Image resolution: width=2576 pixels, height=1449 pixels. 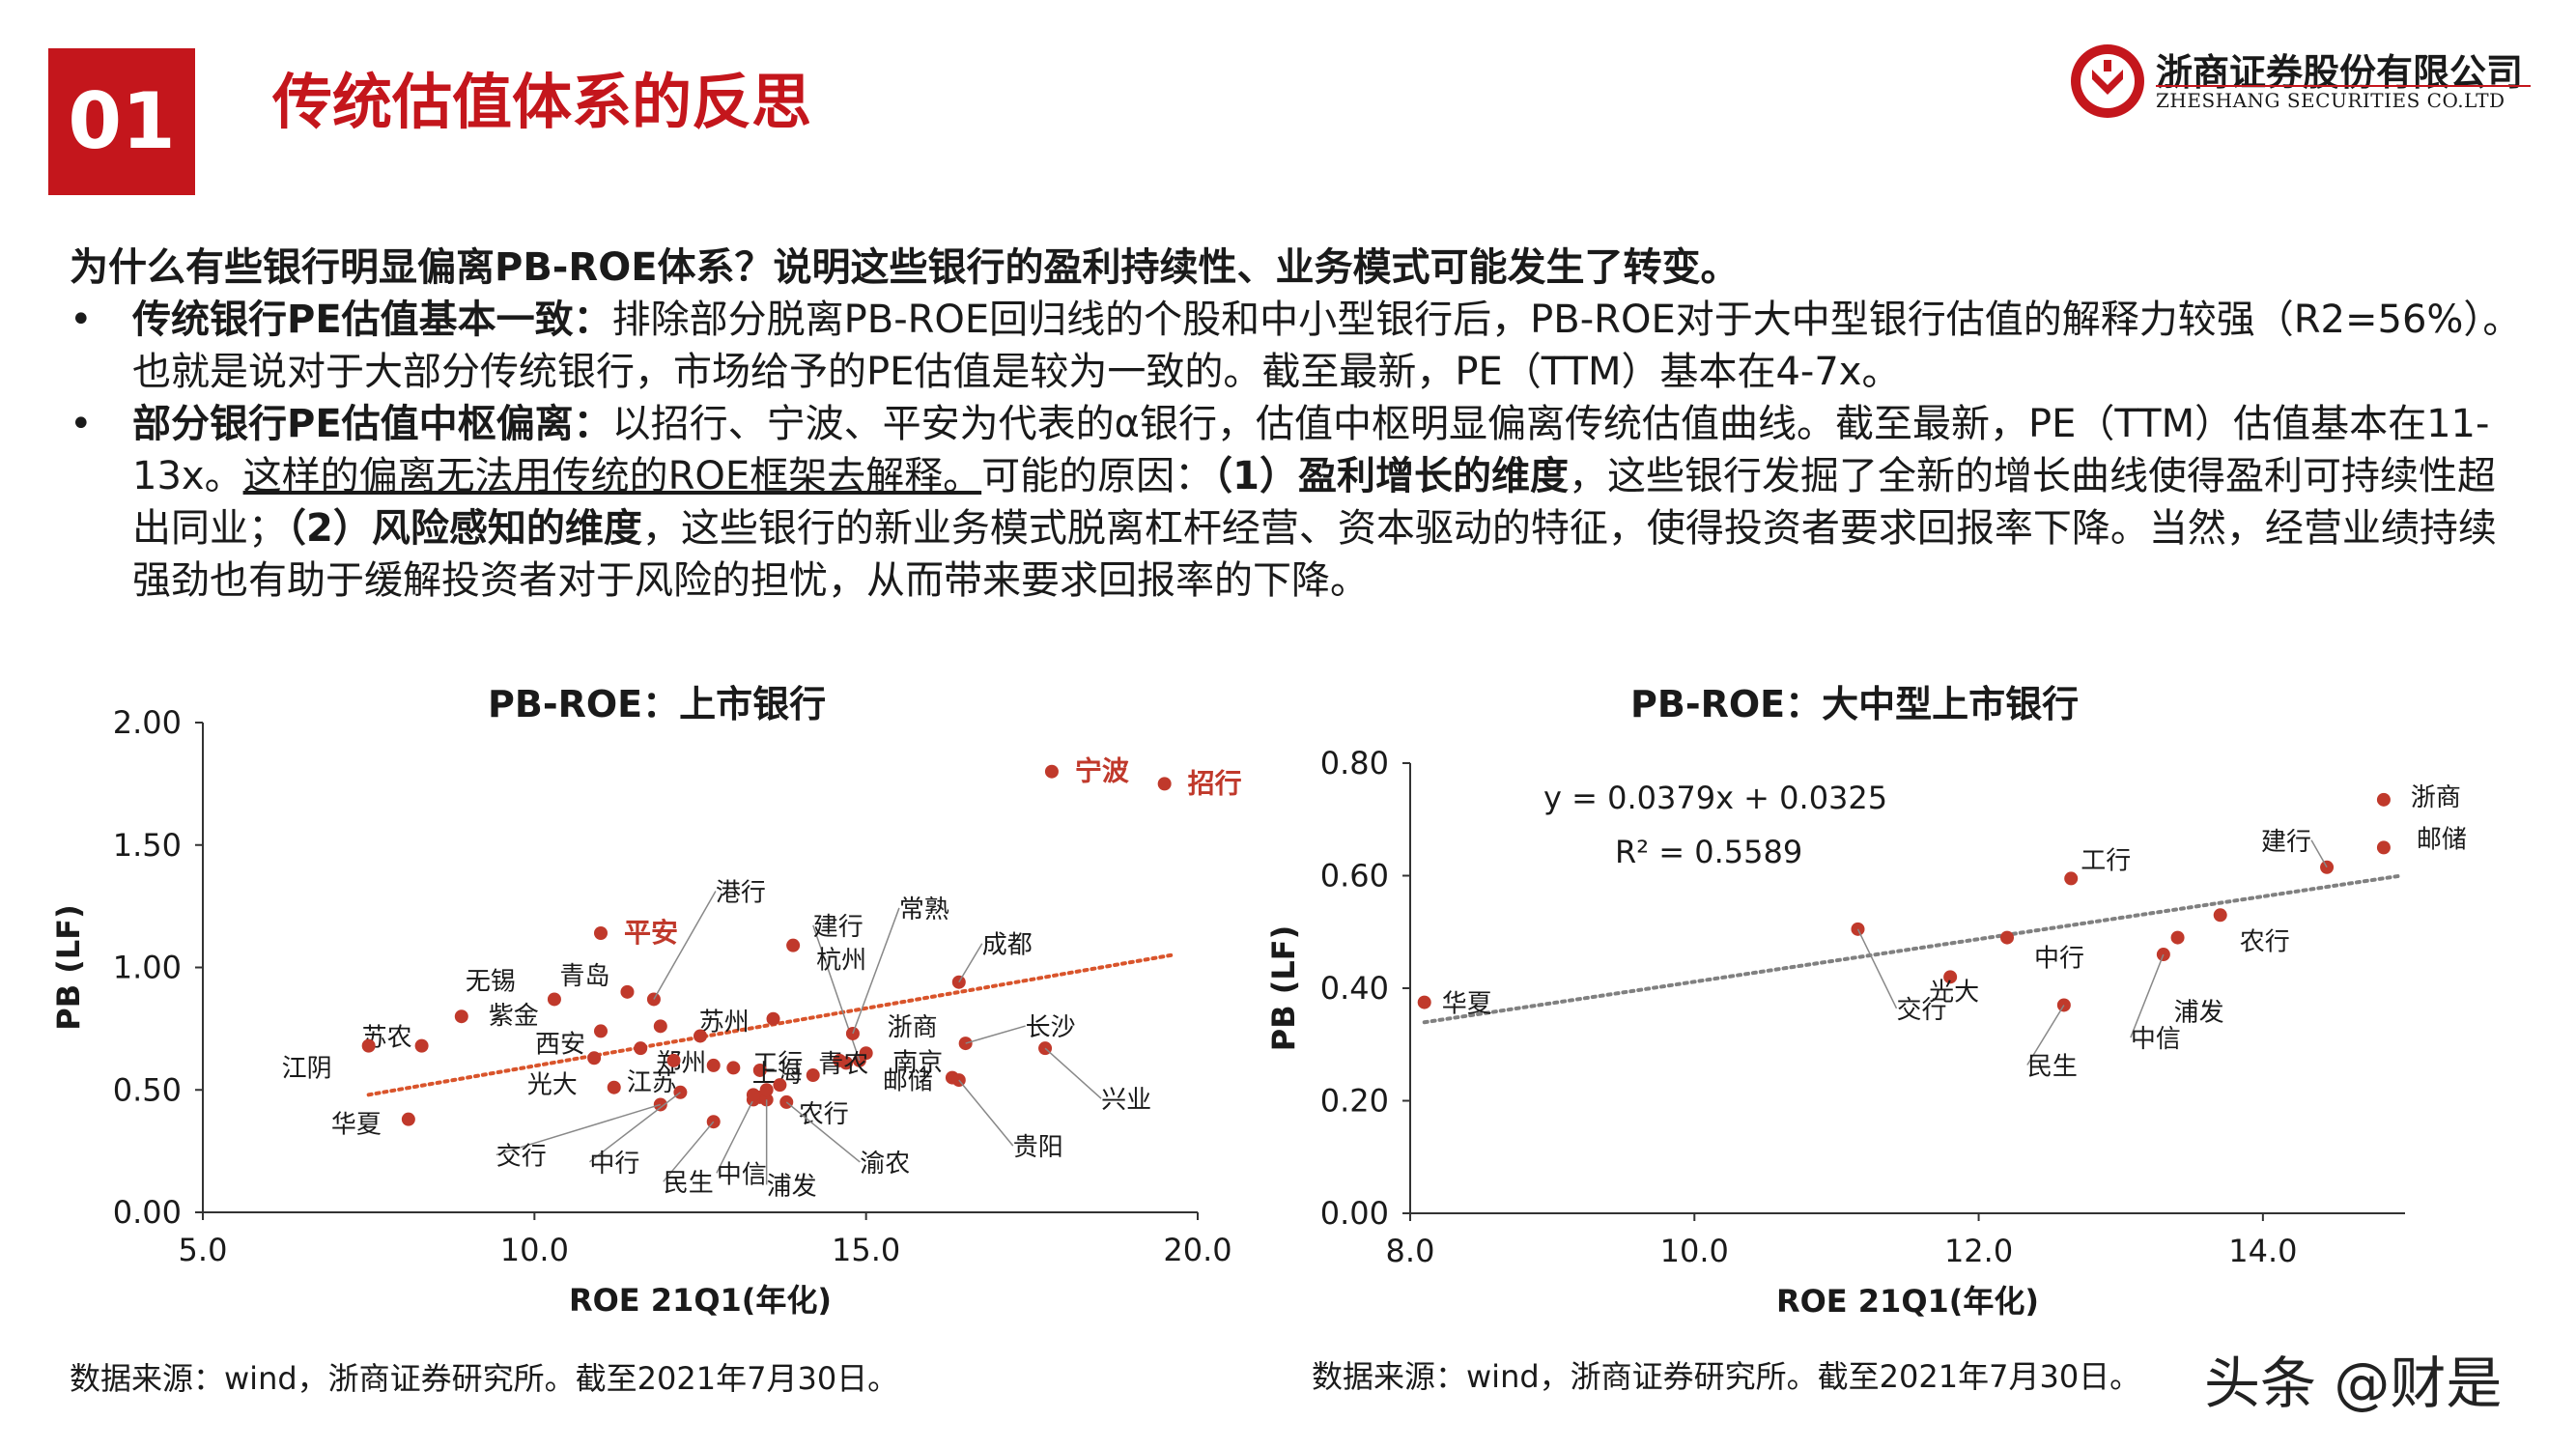 What do you see at coordinates (372, 320) in the screenshot?
I see `bullet-1-heading: 传统银行PE估值基本一致：` at bounding box center [372, 320].